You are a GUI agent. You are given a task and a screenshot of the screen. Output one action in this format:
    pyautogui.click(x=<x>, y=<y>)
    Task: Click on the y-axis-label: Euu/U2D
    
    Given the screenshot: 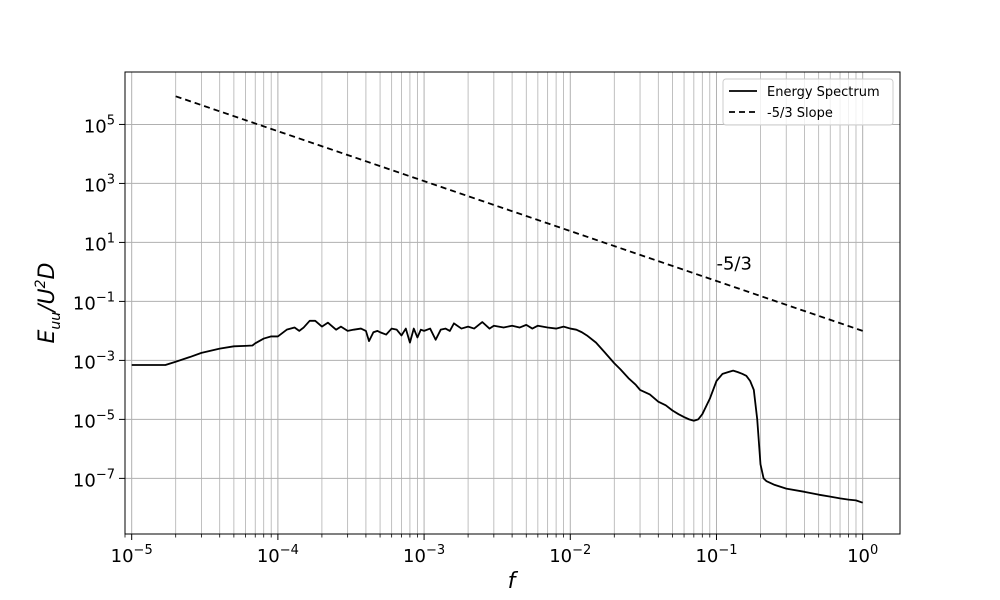 What is the action you would take?
    pyautogui.click(x=48, y=302)
    